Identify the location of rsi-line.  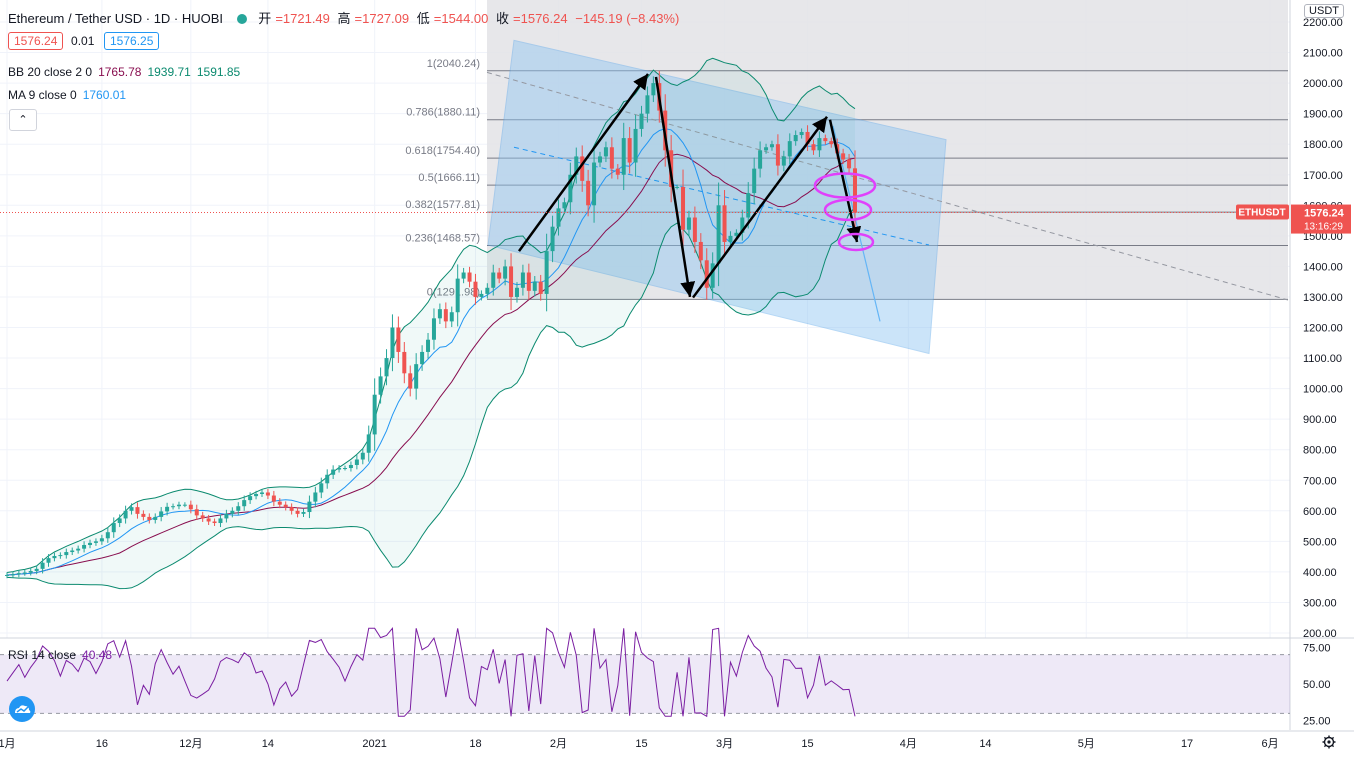
(431, 672).